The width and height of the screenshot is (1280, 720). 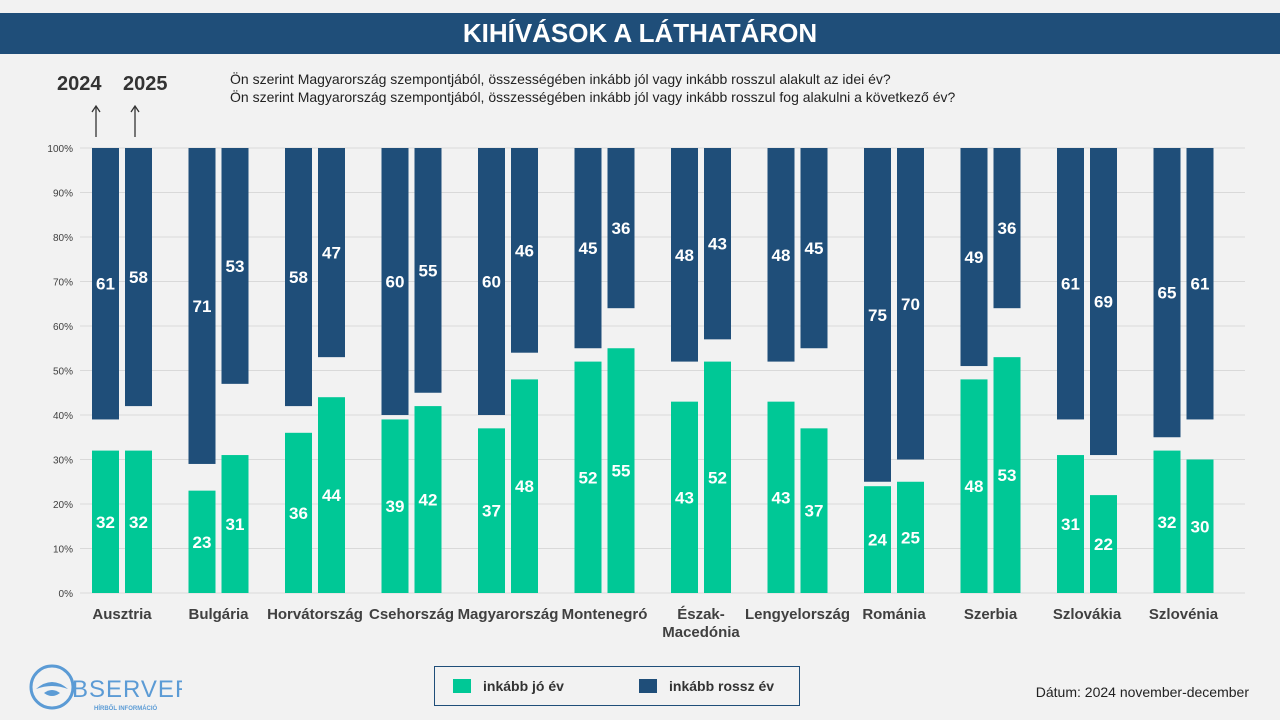 What do you see at coordinates (523, 686) in the screenshot?
I see `legend-label-good: inkább jó év` at bounding box center [523, 686].